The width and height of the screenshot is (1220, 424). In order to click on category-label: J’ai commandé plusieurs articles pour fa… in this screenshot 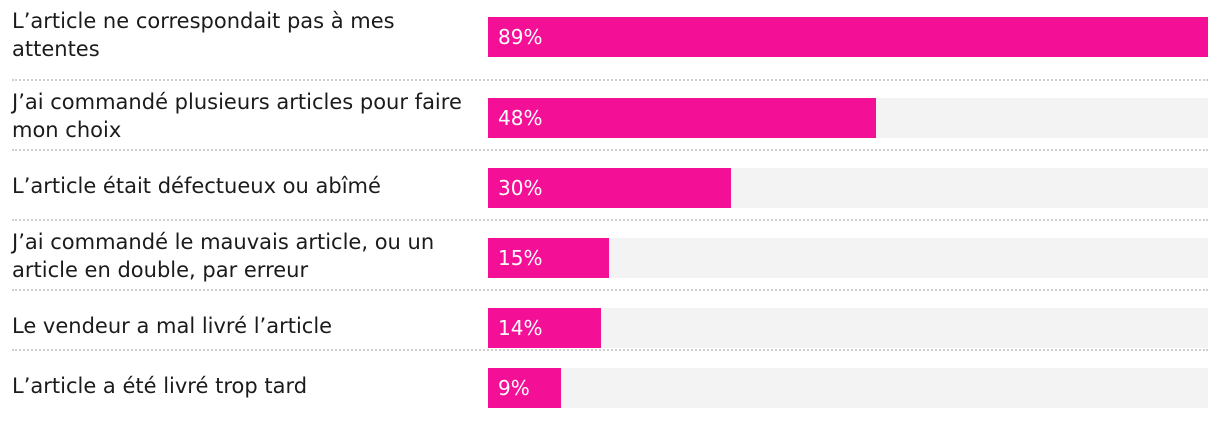, I will do `click(243, 116)`.